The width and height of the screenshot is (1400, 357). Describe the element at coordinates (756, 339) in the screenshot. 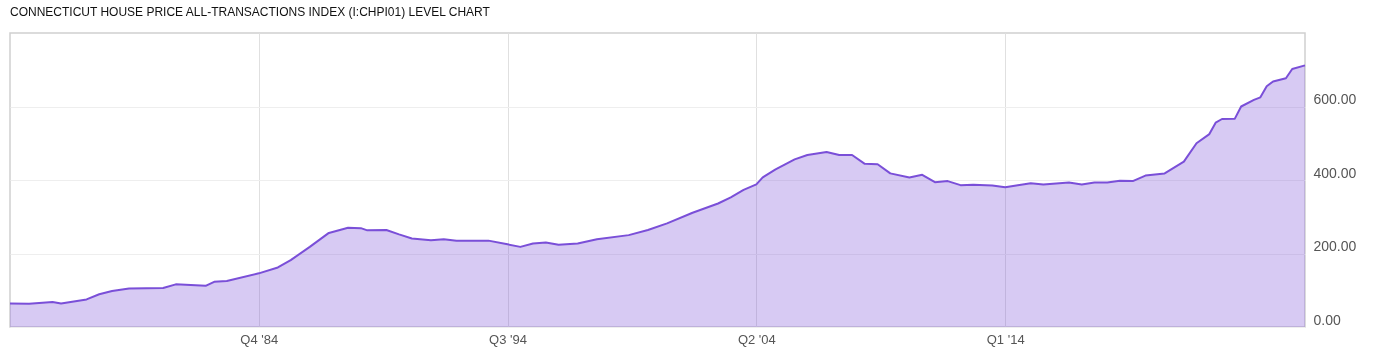

I see `x-tick-label: Q2 '04` at that location.